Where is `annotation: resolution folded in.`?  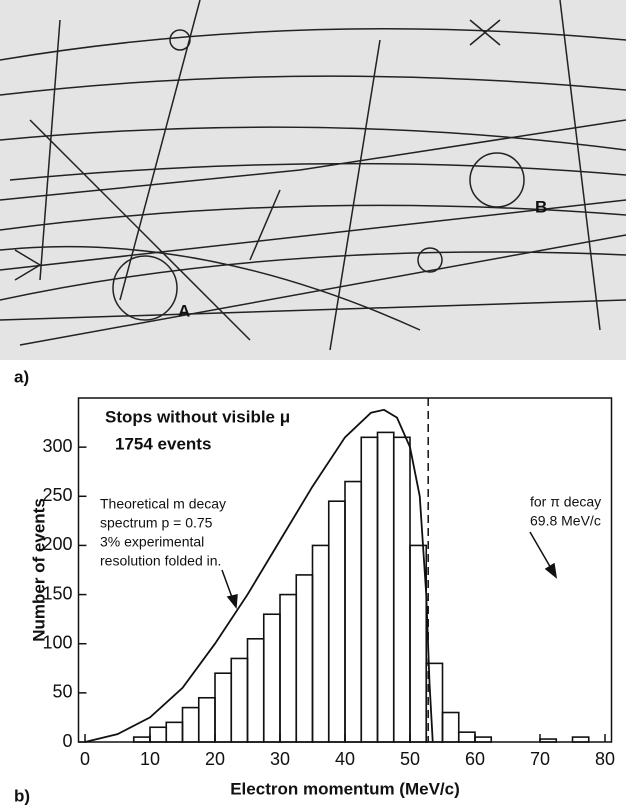 annotation: resolution folded in. is located at coordinates (160, 561).